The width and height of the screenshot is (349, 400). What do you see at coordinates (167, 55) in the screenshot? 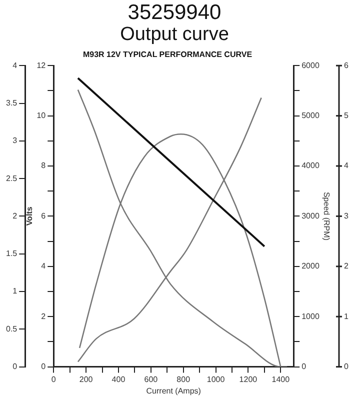
I see `text: M93R 12V TYPICAL PERFORMANCE CURVE` at bounding box center [167, 55].